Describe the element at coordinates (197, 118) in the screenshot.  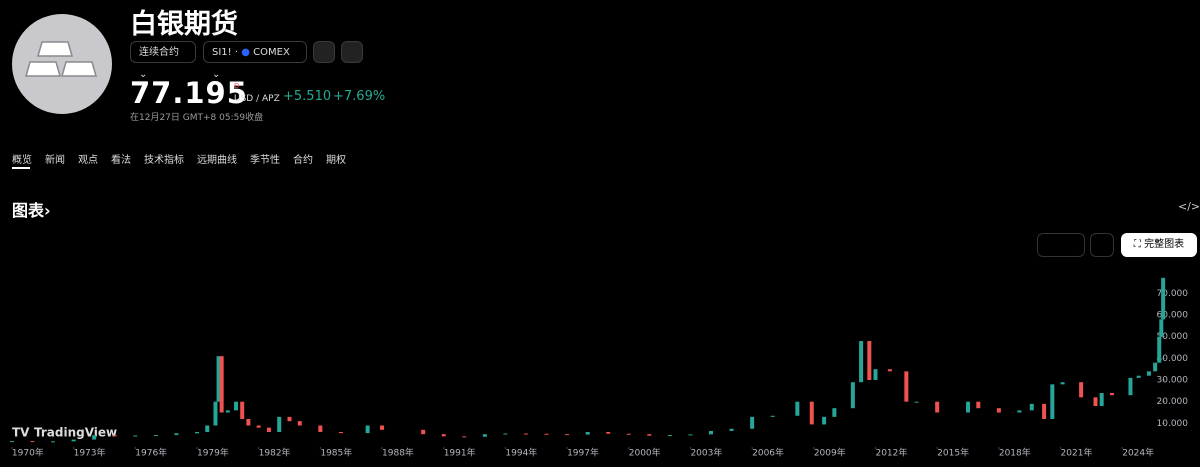
I see `timestamp: 在12月27日 GMT+8 05:59收盘` at that location.